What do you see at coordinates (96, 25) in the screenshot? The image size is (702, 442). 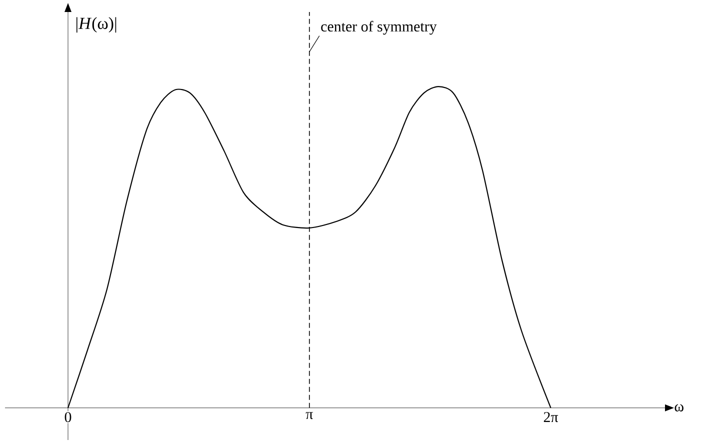 I see `y-axis-title: |H(ω)|` at bounding box center [96, 25].